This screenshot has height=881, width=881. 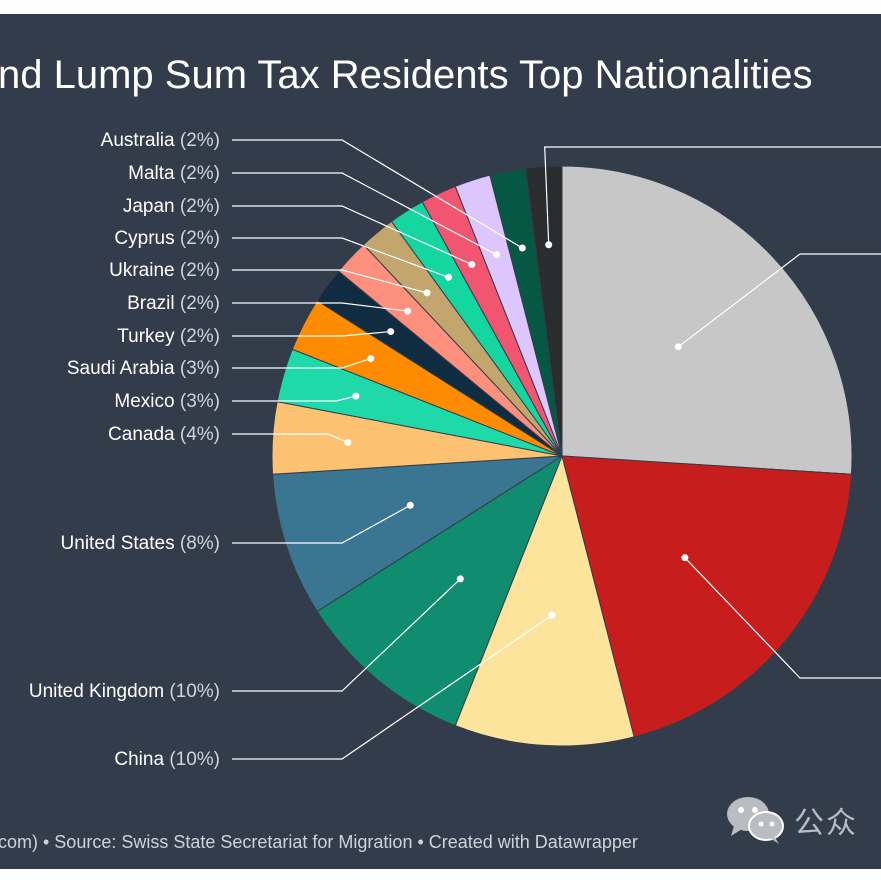 I want to click on pie-slice-united-states, so click(x=417, y=534).